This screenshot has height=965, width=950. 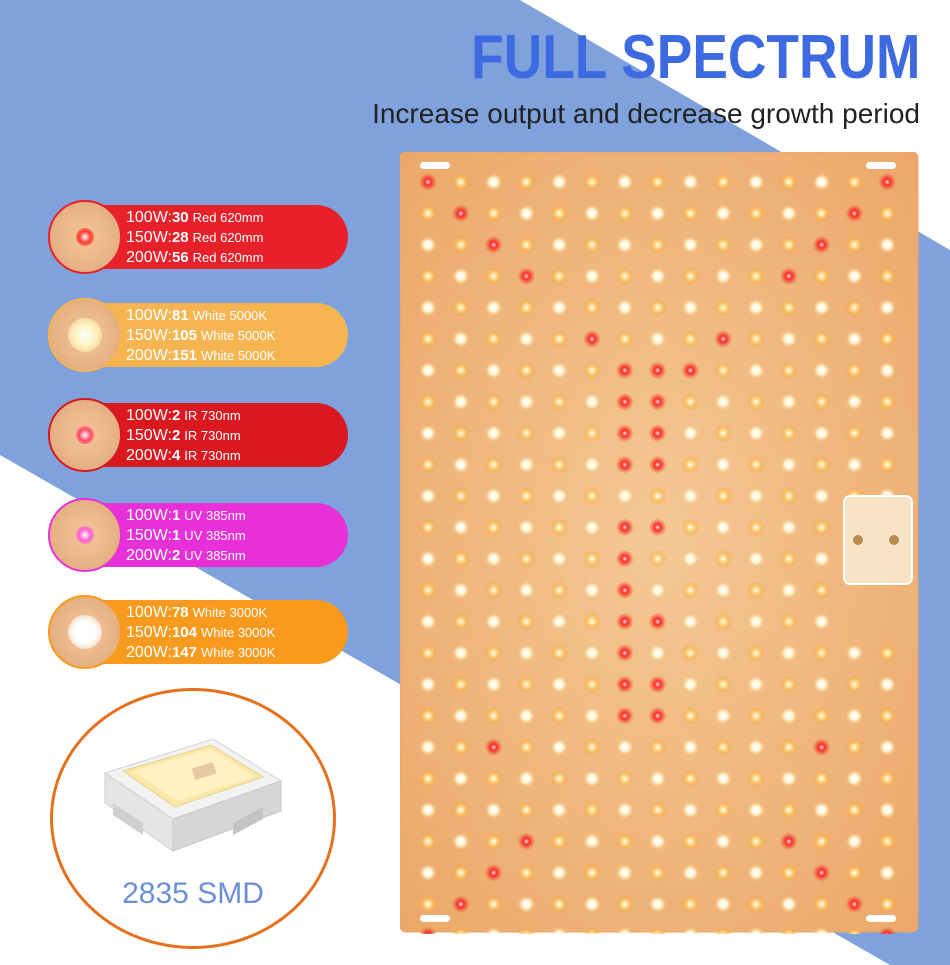 What do you see at coordinates (200, 613) in the screenshot?
I see `spec-line: 100W:78 White 3000K` at bounding box center [200, 613].